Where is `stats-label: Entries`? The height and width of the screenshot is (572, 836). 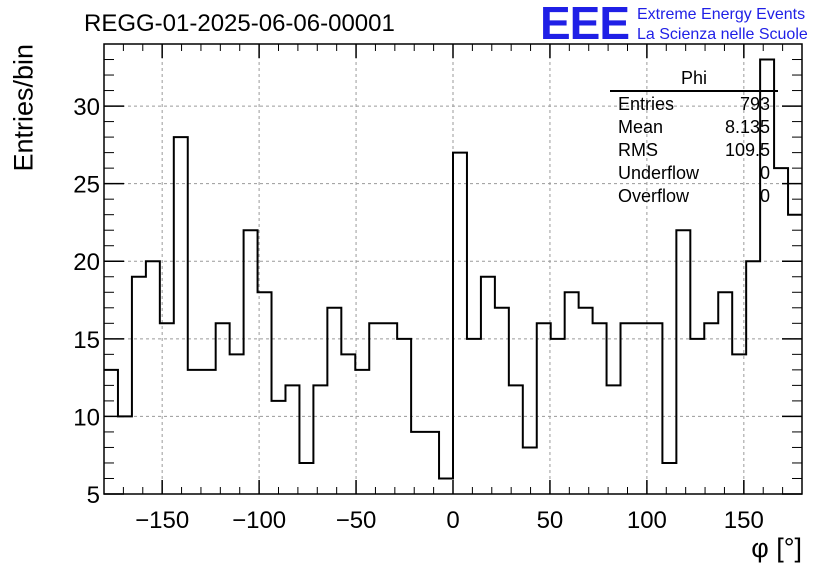
stats-label: Entries is located at coordinates (646, 104).